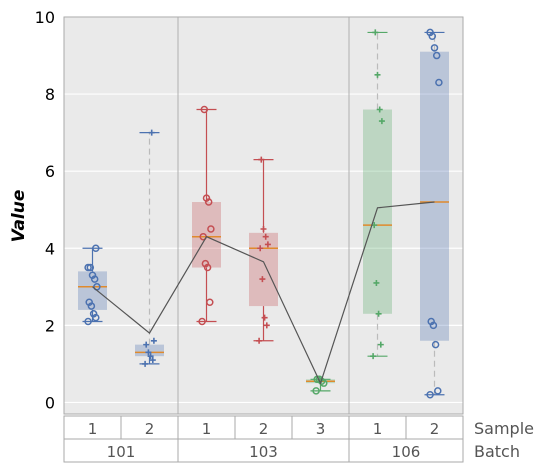 The image size is (544, 472). I want to click on y-tick-label: 8, so click(50, 94).